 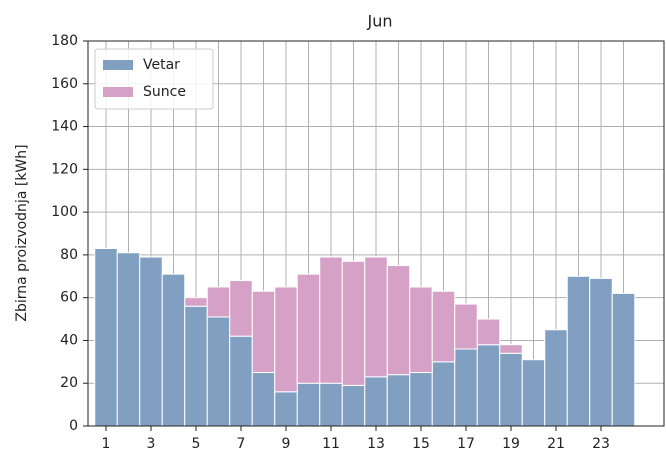 I want to click on x-tick-label: 23, so click(x=601, y=443).